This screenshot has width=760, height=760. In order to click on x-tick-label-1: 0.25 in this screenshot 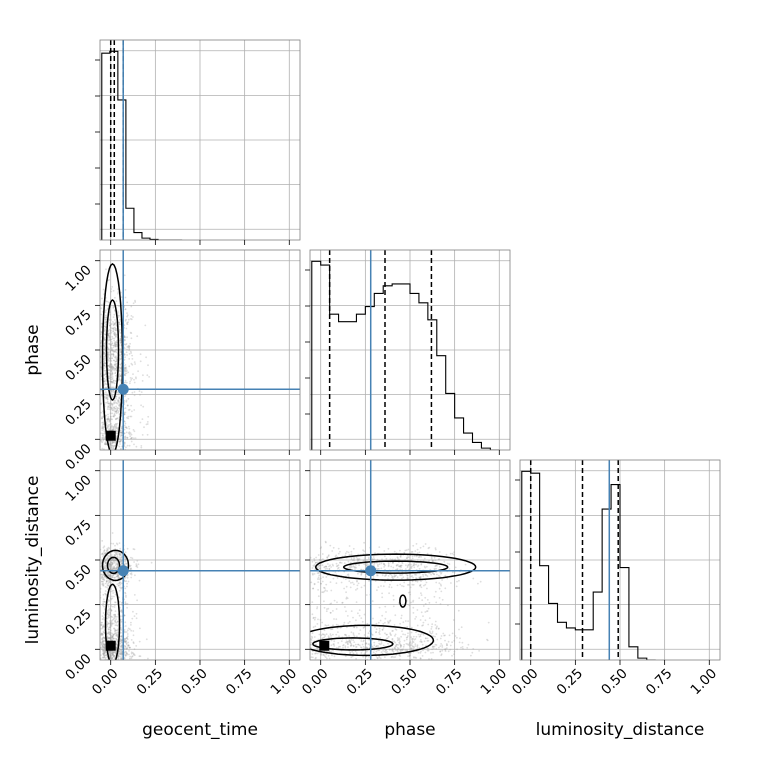, I will do `click(360, 682)`.